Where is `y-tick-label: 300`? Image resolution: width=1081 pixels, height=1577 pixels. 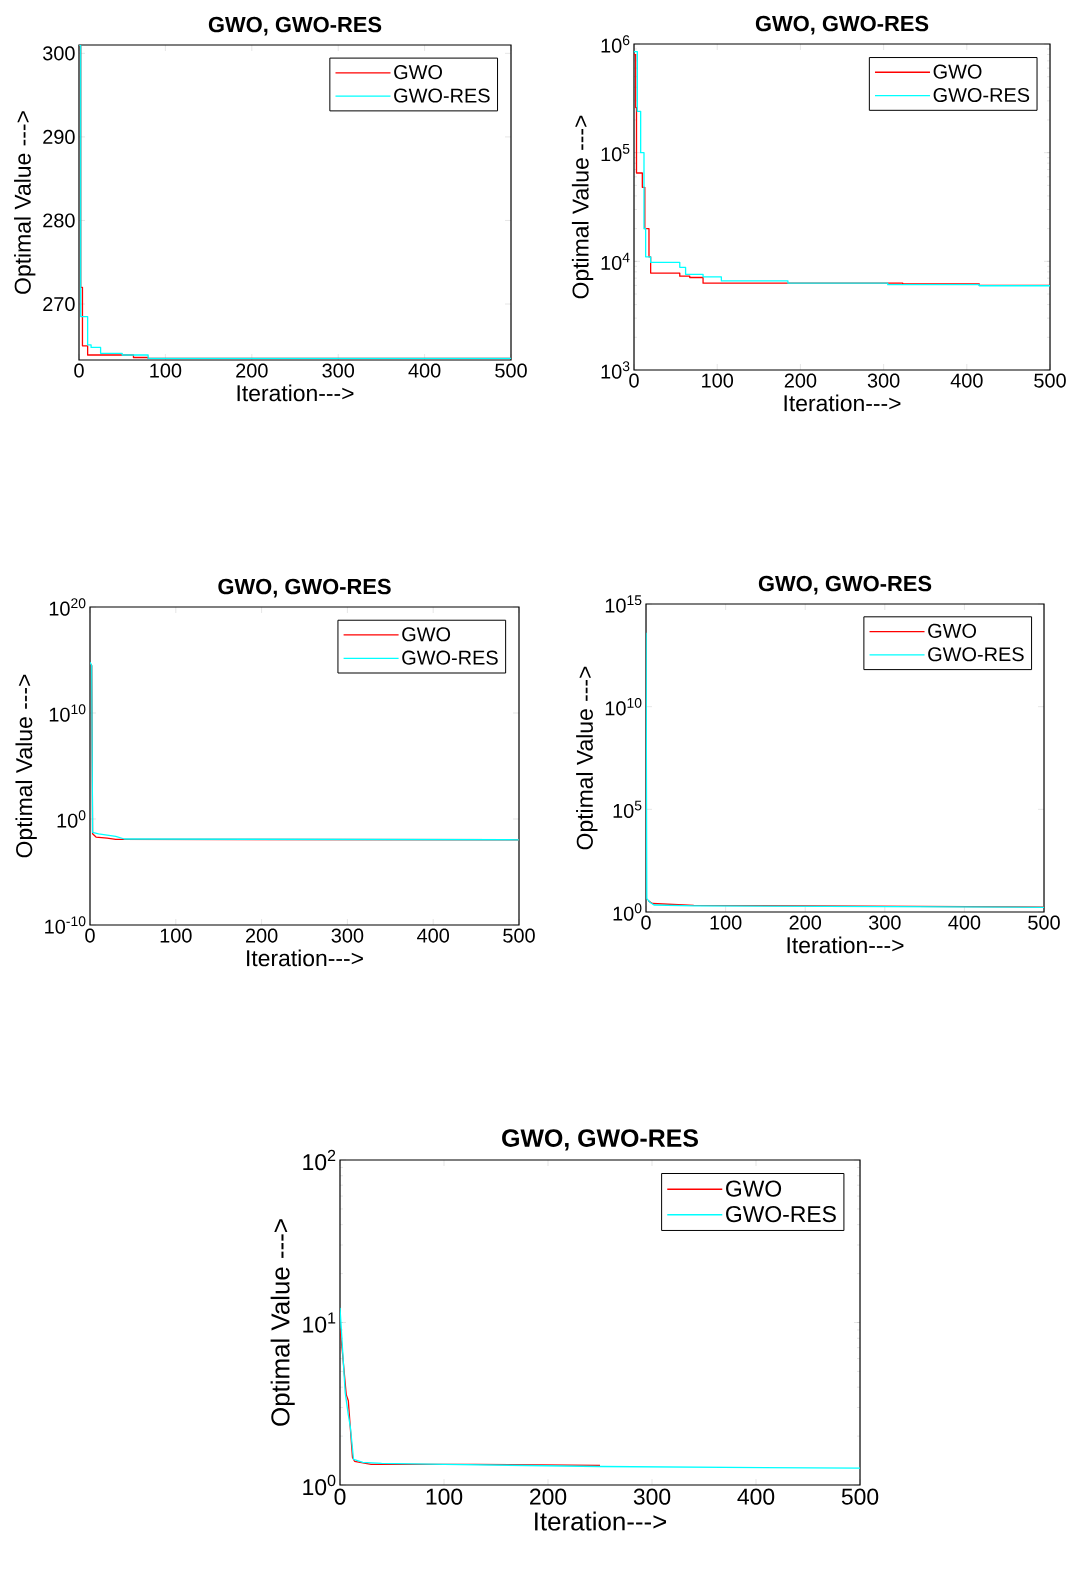 y-tick-label: 300 is located at coordinates (59, 53).